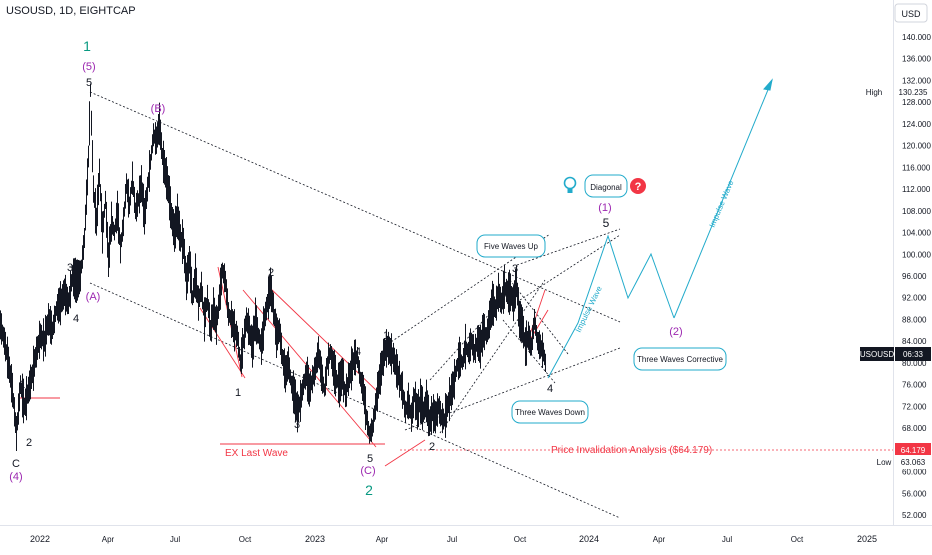 This screenshot has width=932, height=555. I want to click on impulse-projection, so click(723, 199).